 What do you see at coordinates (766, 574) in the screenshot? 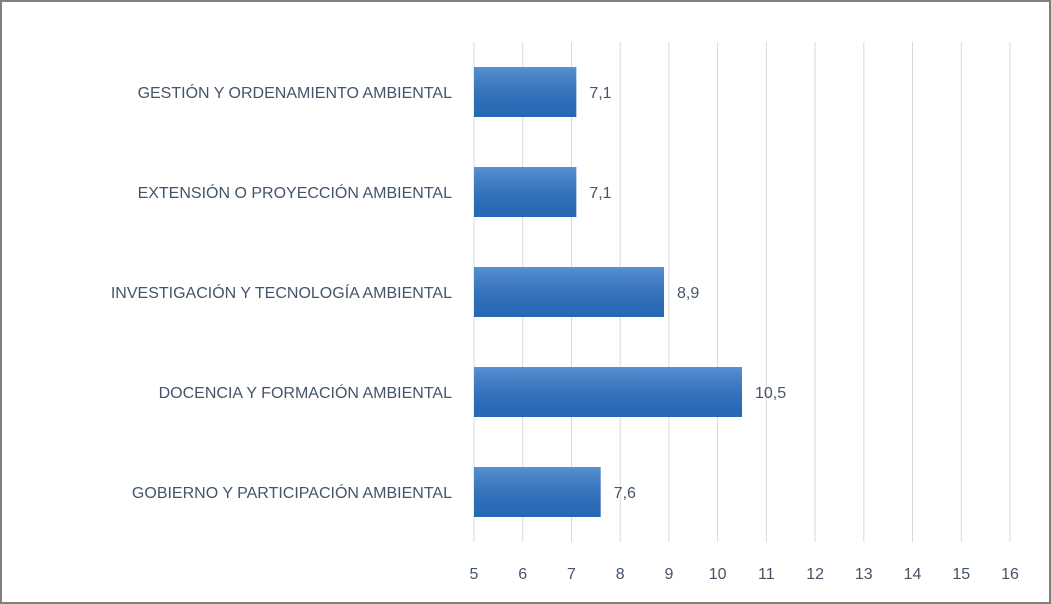
I see `x-tick-label: 11` at bounding box center [766, 574].